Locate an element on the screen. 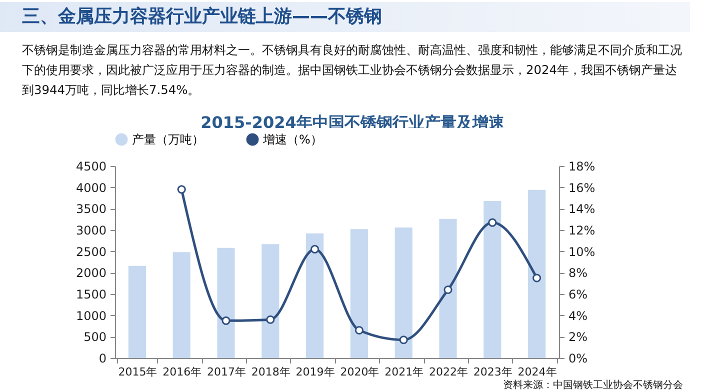 The height and width of the screenshot is (392, 705). x-tick-label: 2022年 is located at coordinates (448, 372).